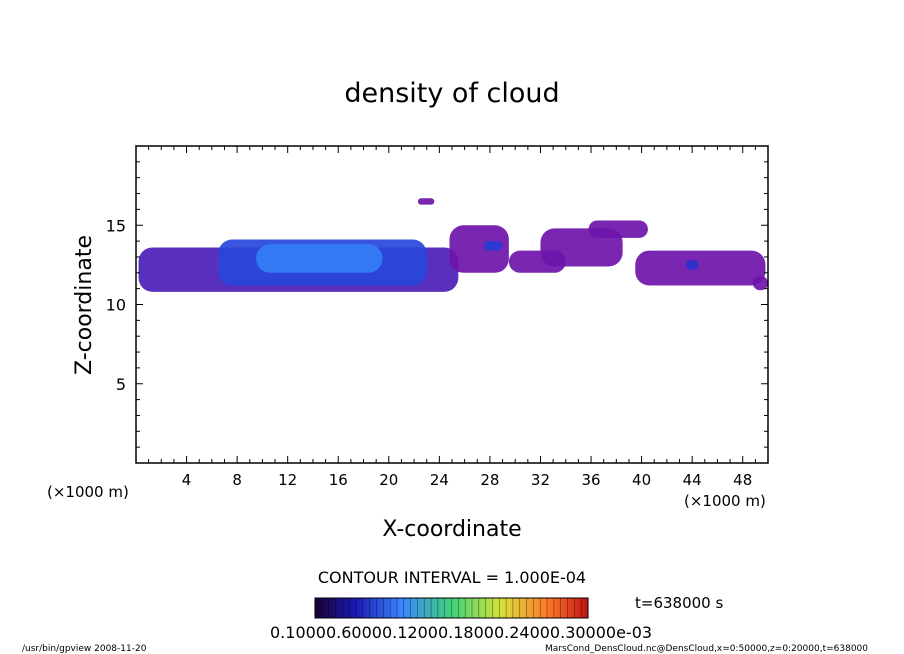  I want to click on x-tick-label: 24, so click(439, 480).